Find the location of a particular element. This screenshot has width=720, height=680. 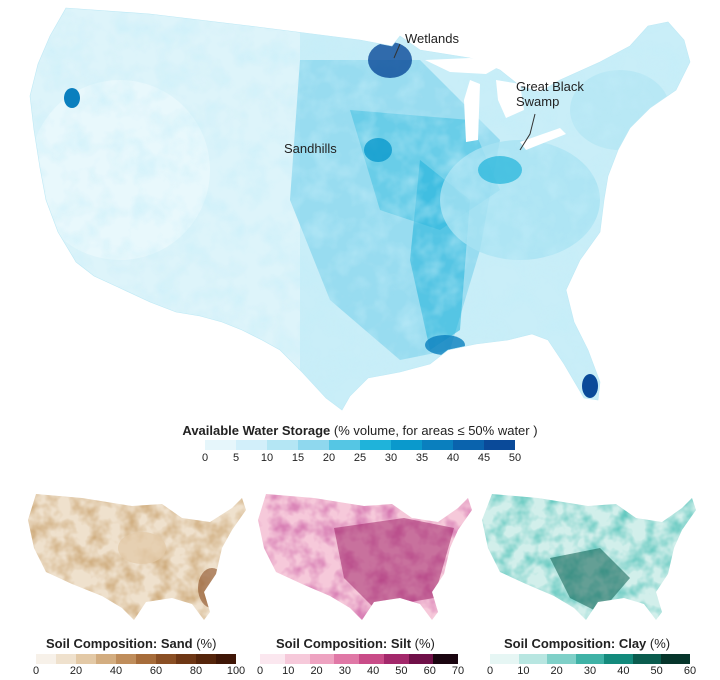

great-black-swamp-label: Great Black Swamp is located at coordinates (550, 94).